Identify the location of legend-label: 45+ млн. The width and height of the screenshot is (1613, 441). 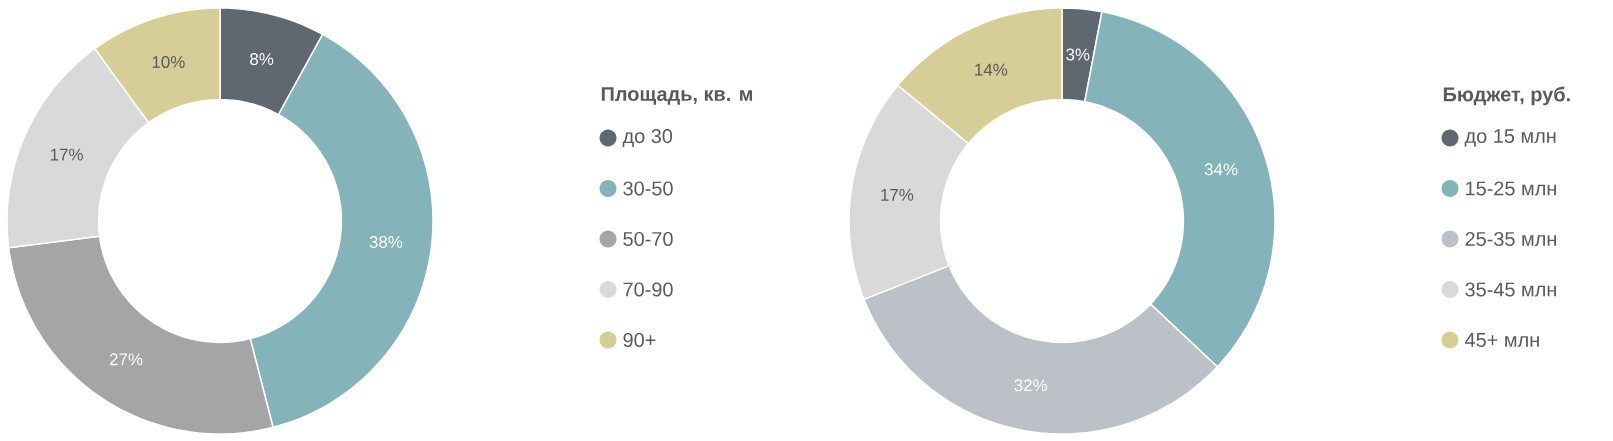
(1502, 340).